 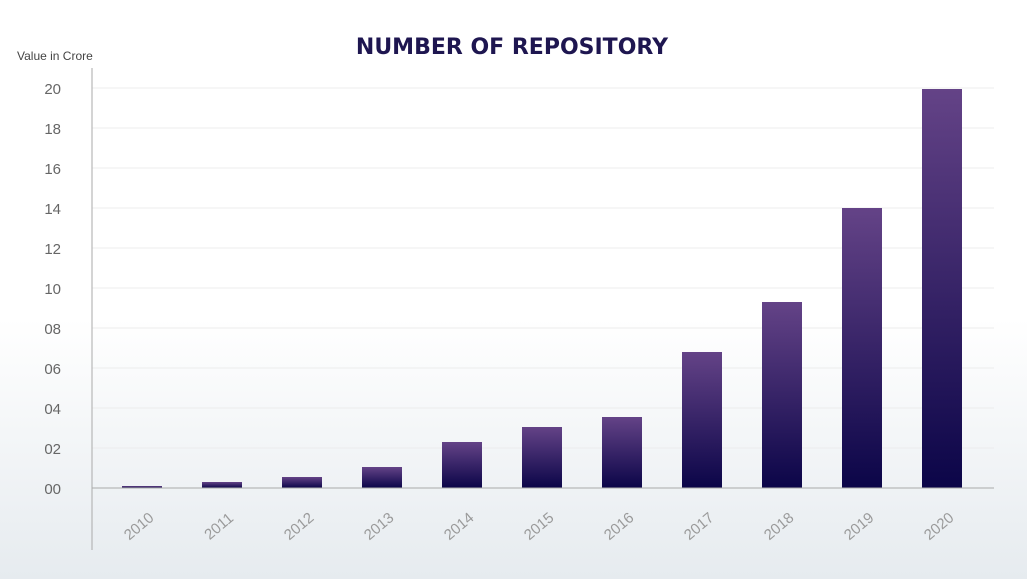 What do you see at coordinates (462, 465) in the screenshot?
I see `bar-2014` at bounding box center [462, 465].